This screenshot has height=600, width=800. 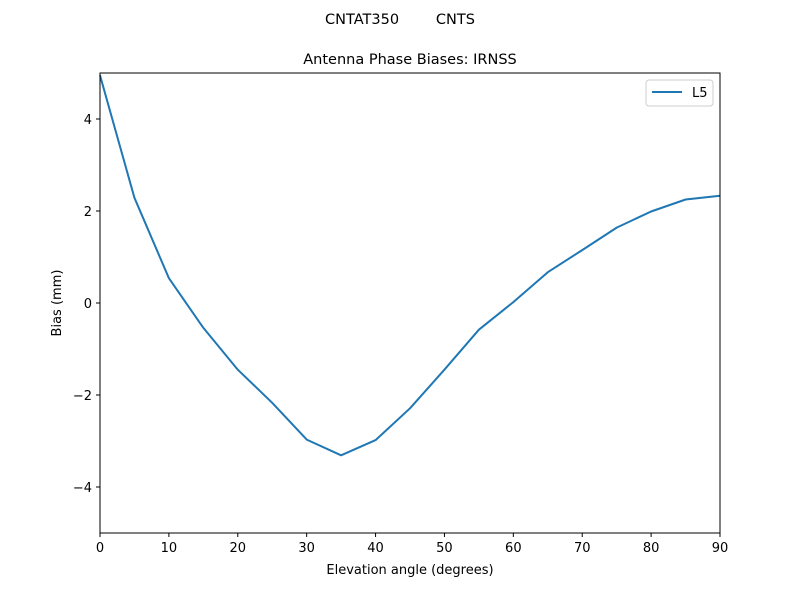 I want to click on x-tick-label: 90, so click(x=720, y=548).